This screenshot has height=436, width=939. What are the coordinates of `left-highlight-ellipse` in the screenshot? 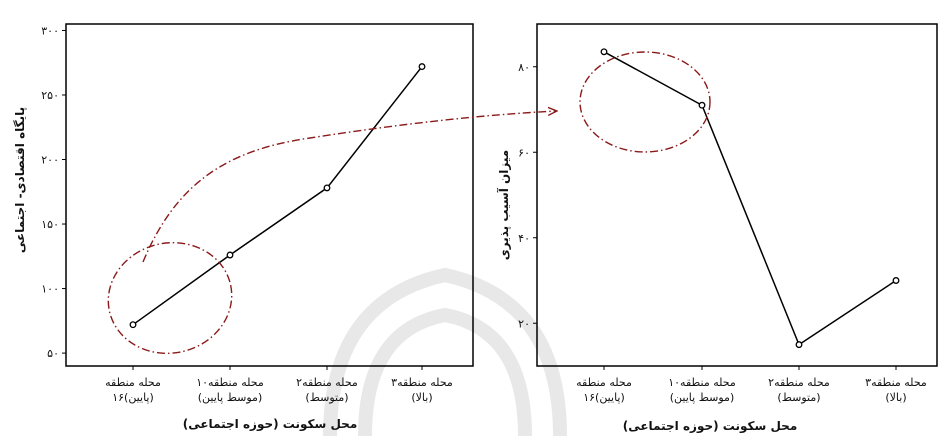 It's located at (170, 298).